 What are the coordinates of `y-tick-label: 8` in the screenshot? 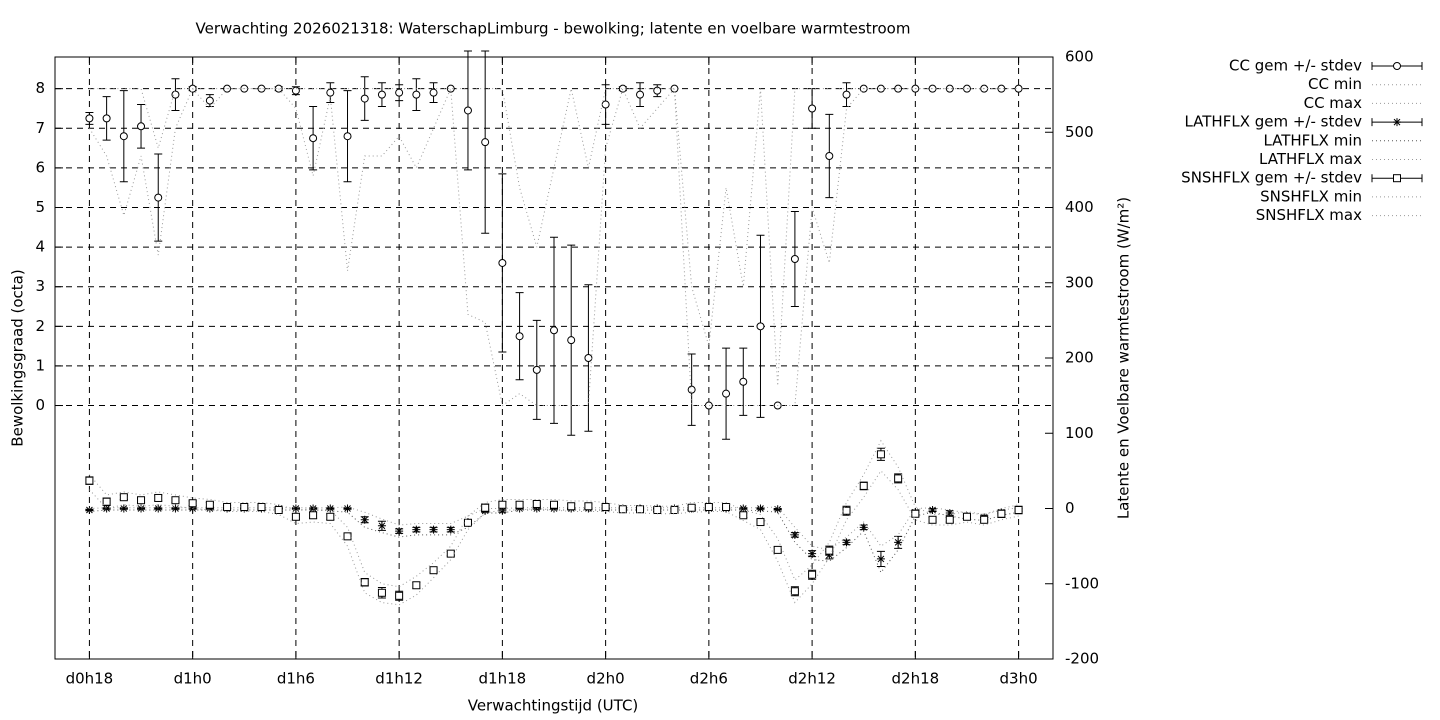 It's located at (40, 88).